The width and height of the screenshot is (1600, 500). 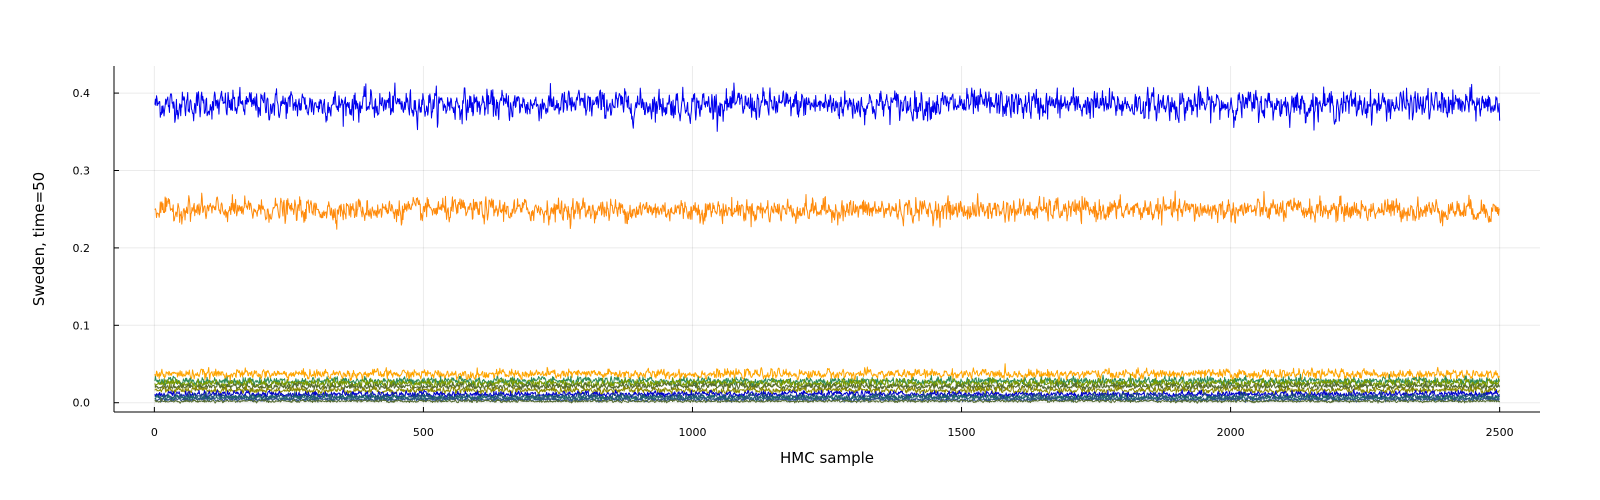 I want to click on y-tick-label: 0.3, so click(x=82, y=170).